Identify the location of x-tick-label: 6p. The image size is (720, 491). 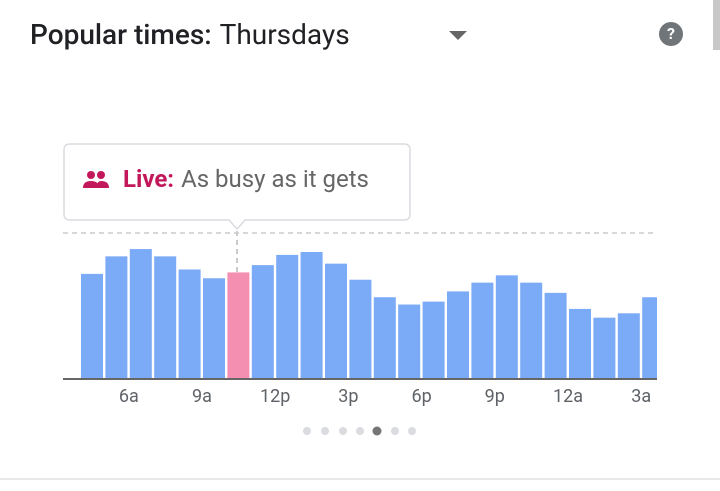
(421, 396).